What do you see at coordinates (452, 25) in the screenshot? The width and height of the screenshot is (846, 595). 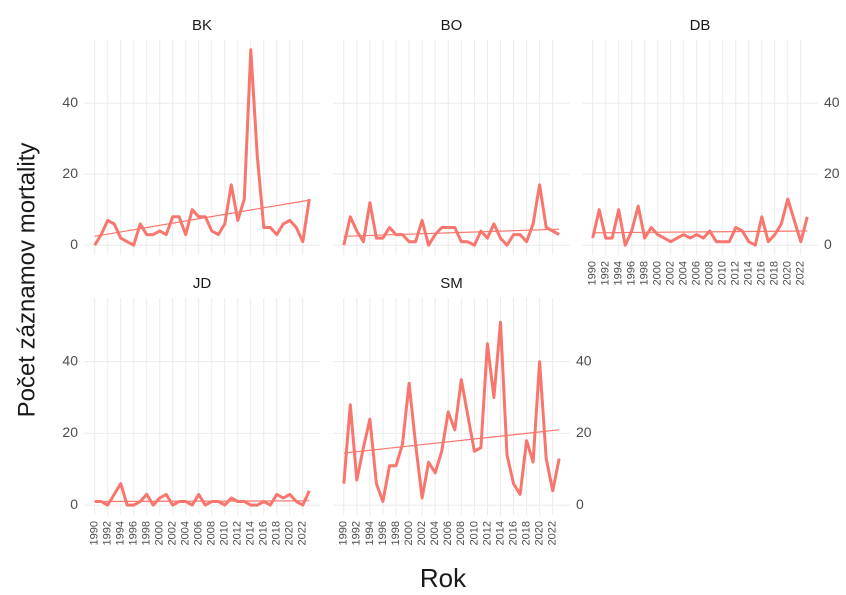 I see `panel-title: BO` at bounding box center [452, 25].